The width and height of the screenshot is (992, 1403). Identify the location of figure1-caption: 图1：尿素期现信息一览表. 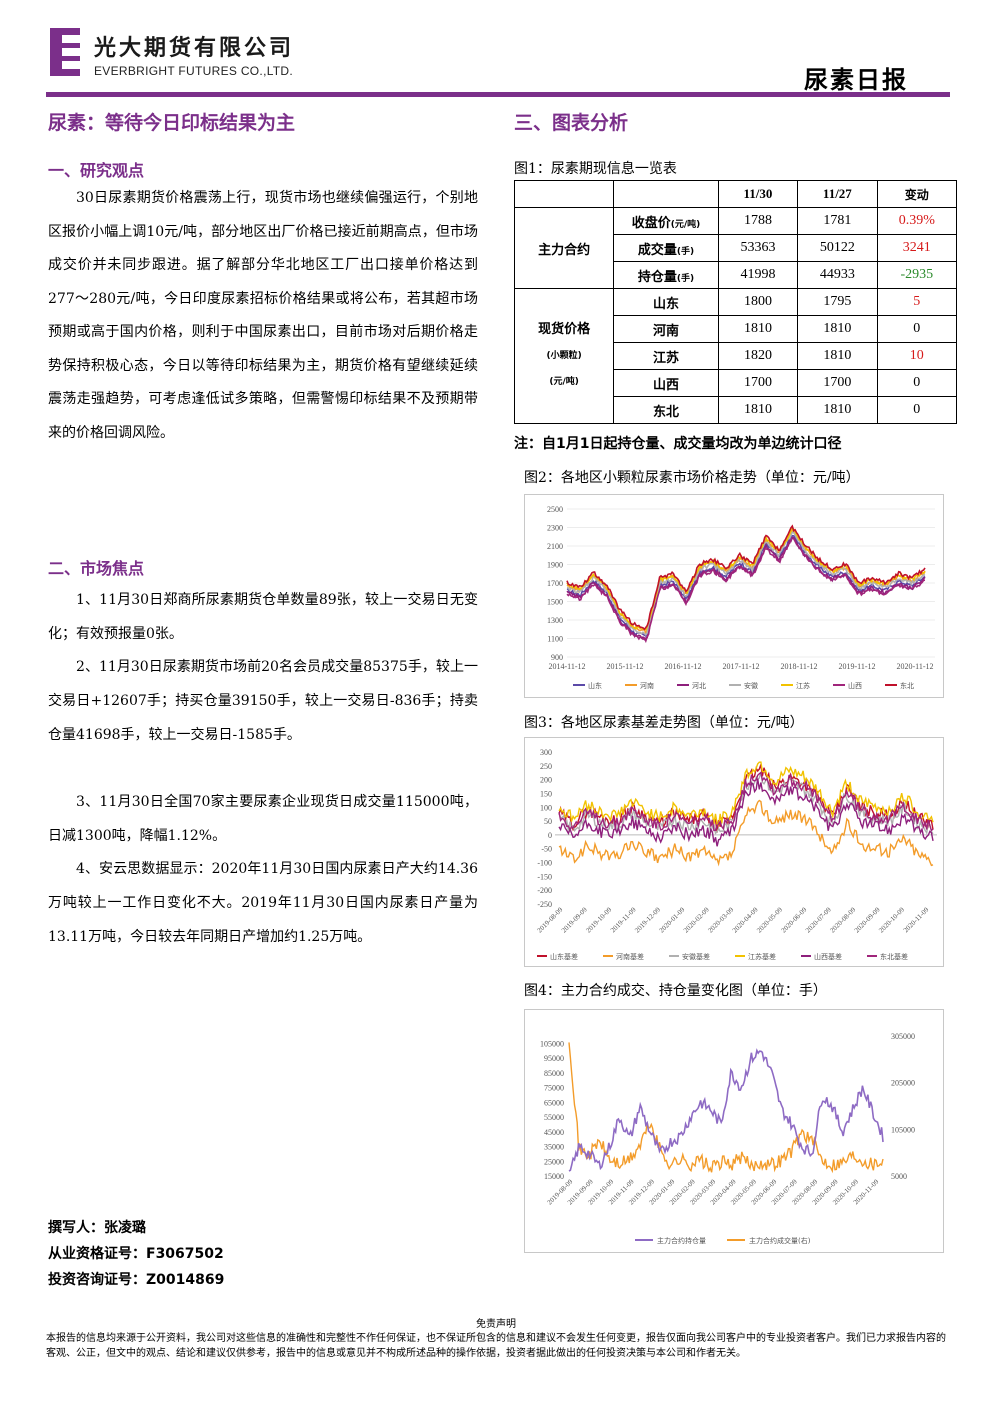
(595, 169).